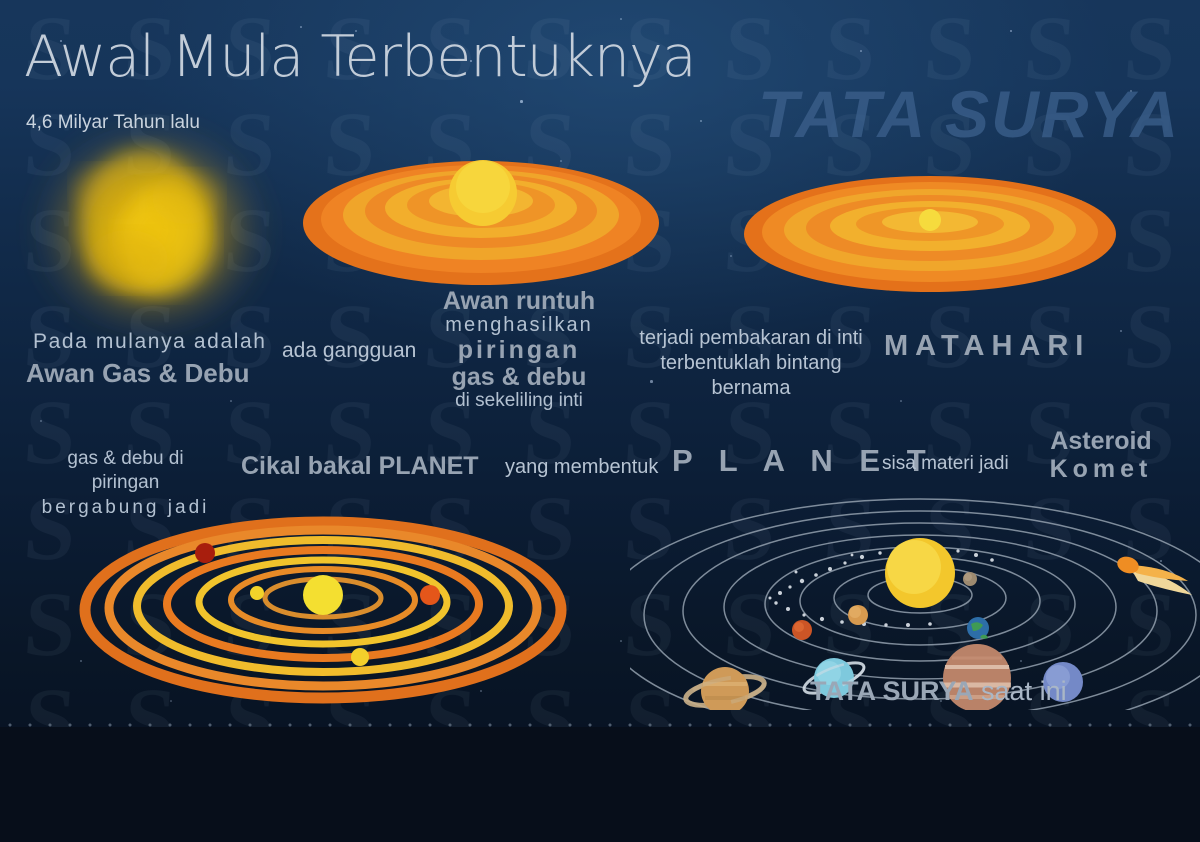  I want to click on caption-di-sekeliling-inti: di sekeliling inti, so click(519, 400).